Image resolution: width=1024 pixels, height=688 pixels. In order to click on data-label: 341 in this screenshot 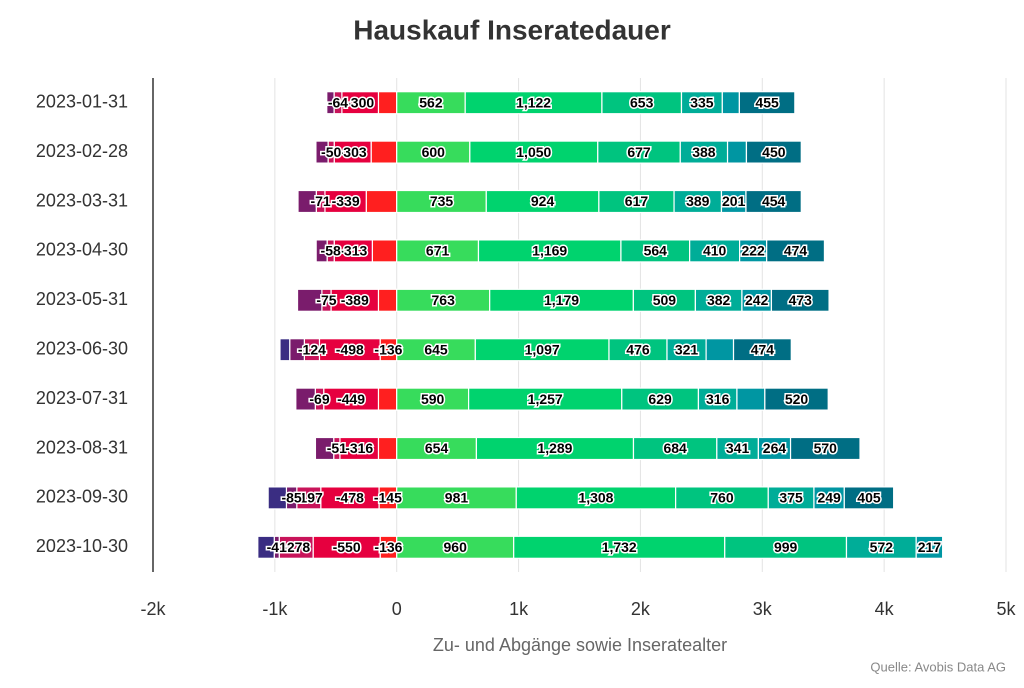, I will do `click(738, 448)`.